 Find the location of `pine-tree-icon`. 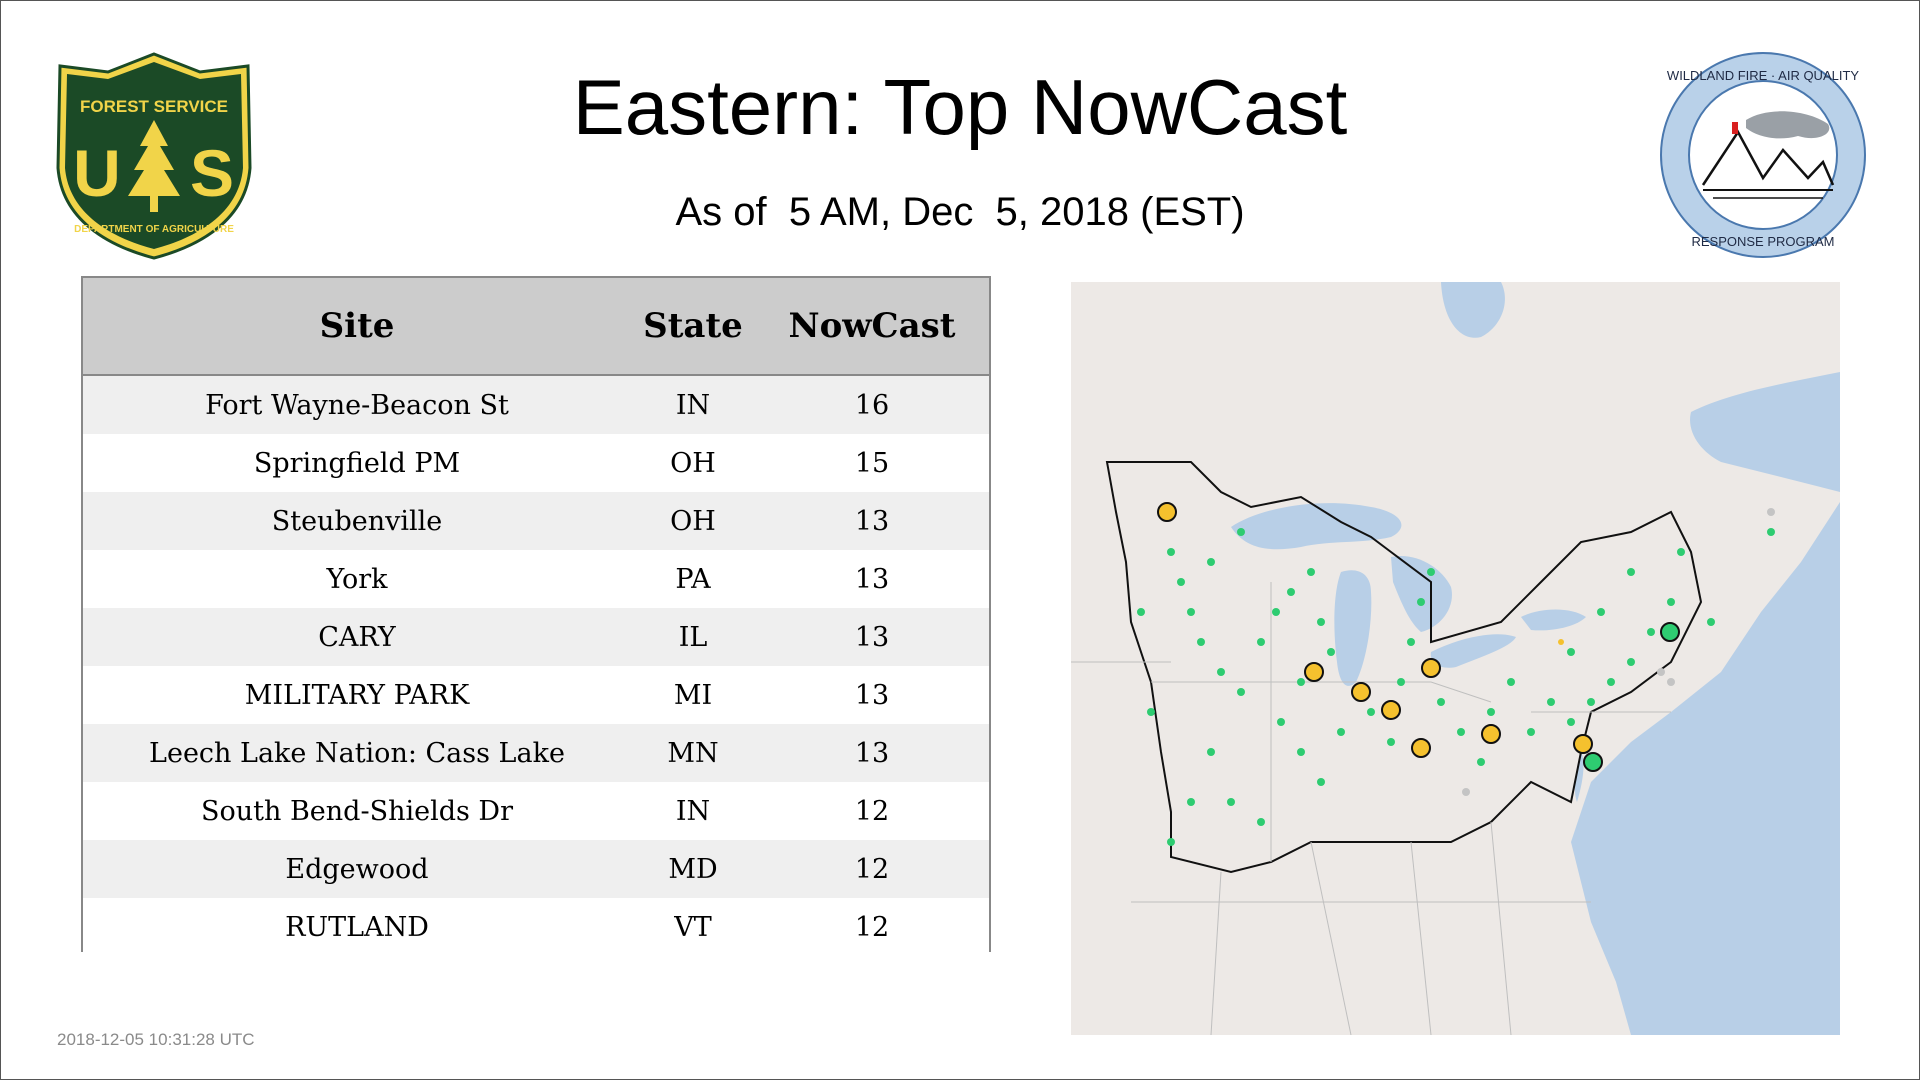

pine-tree-icon is located at coordinates (154, 166).